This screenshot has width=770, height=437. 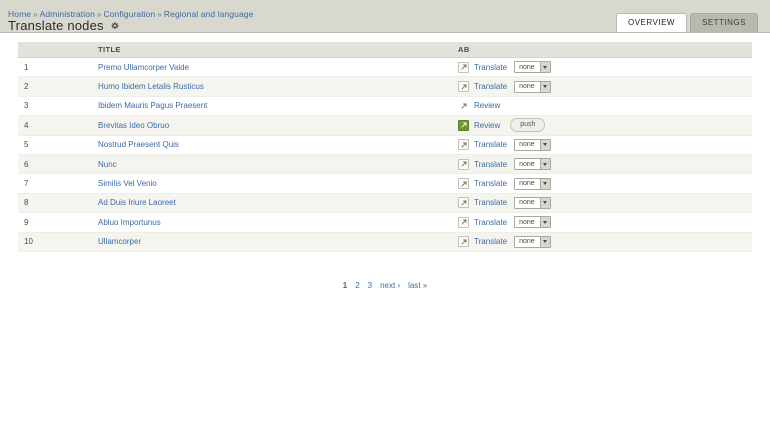 What do you see at coordinates (602, 50) in the screenshot?
I see `column-header-ab: AB` at bounding box center [602, 50].